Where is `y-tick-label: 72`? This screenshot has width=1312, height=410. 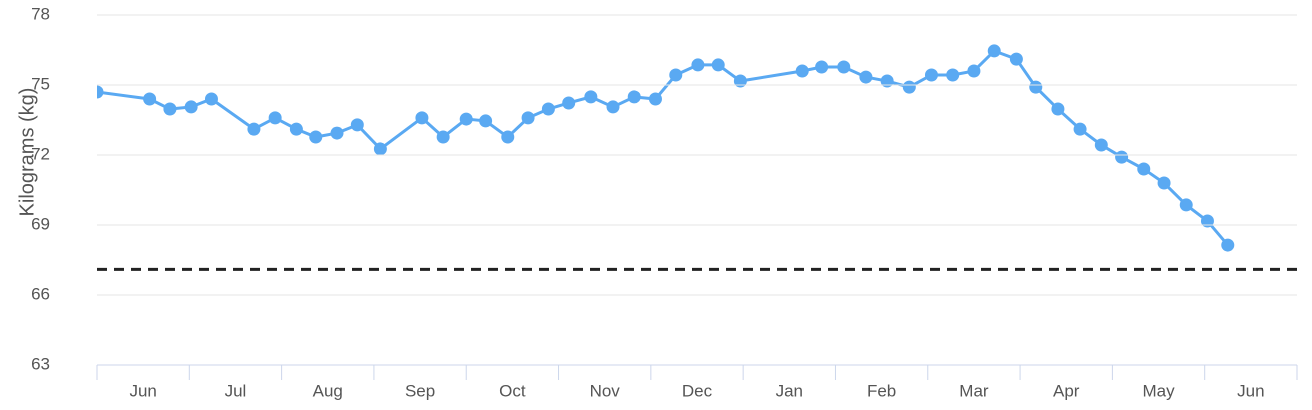
y-tick-label: 72 is located at coordinates (40, 153).